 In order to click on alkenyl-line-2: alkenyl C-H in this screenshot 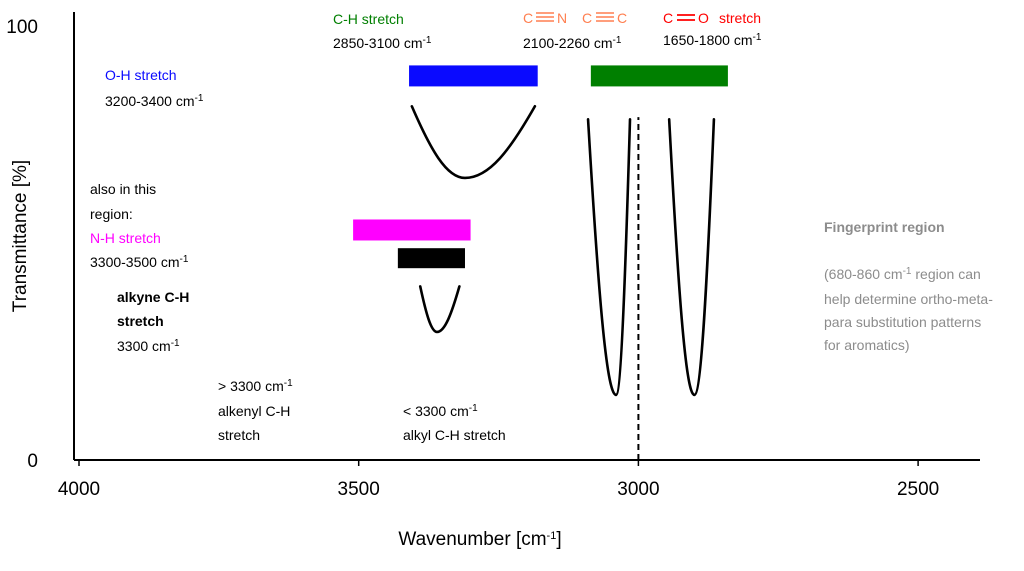, I will do `click(254, 411)`.